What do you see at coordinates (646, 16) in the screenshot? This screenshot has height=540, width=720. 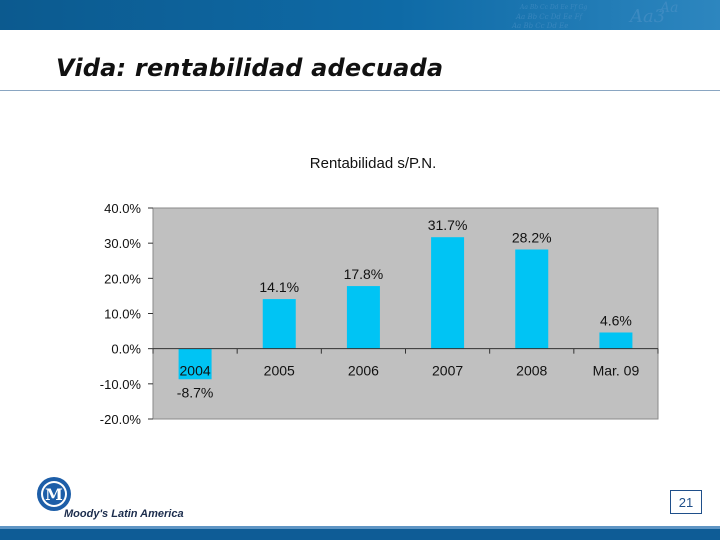 I see `svg-text: Aa3` at bounding box center [646, 16].